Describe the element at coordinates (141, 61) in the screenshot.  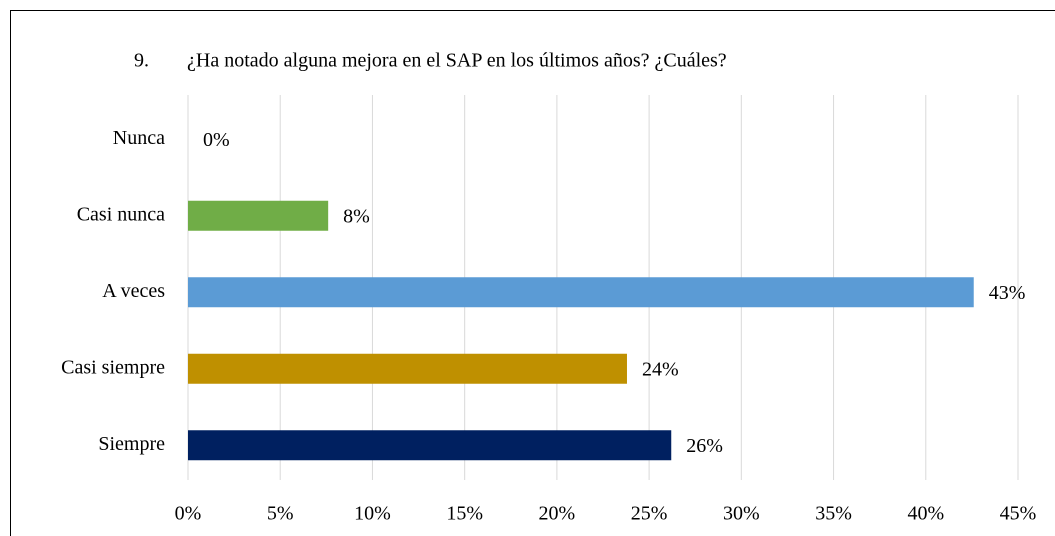
I see `title-number: 9.` at that location.